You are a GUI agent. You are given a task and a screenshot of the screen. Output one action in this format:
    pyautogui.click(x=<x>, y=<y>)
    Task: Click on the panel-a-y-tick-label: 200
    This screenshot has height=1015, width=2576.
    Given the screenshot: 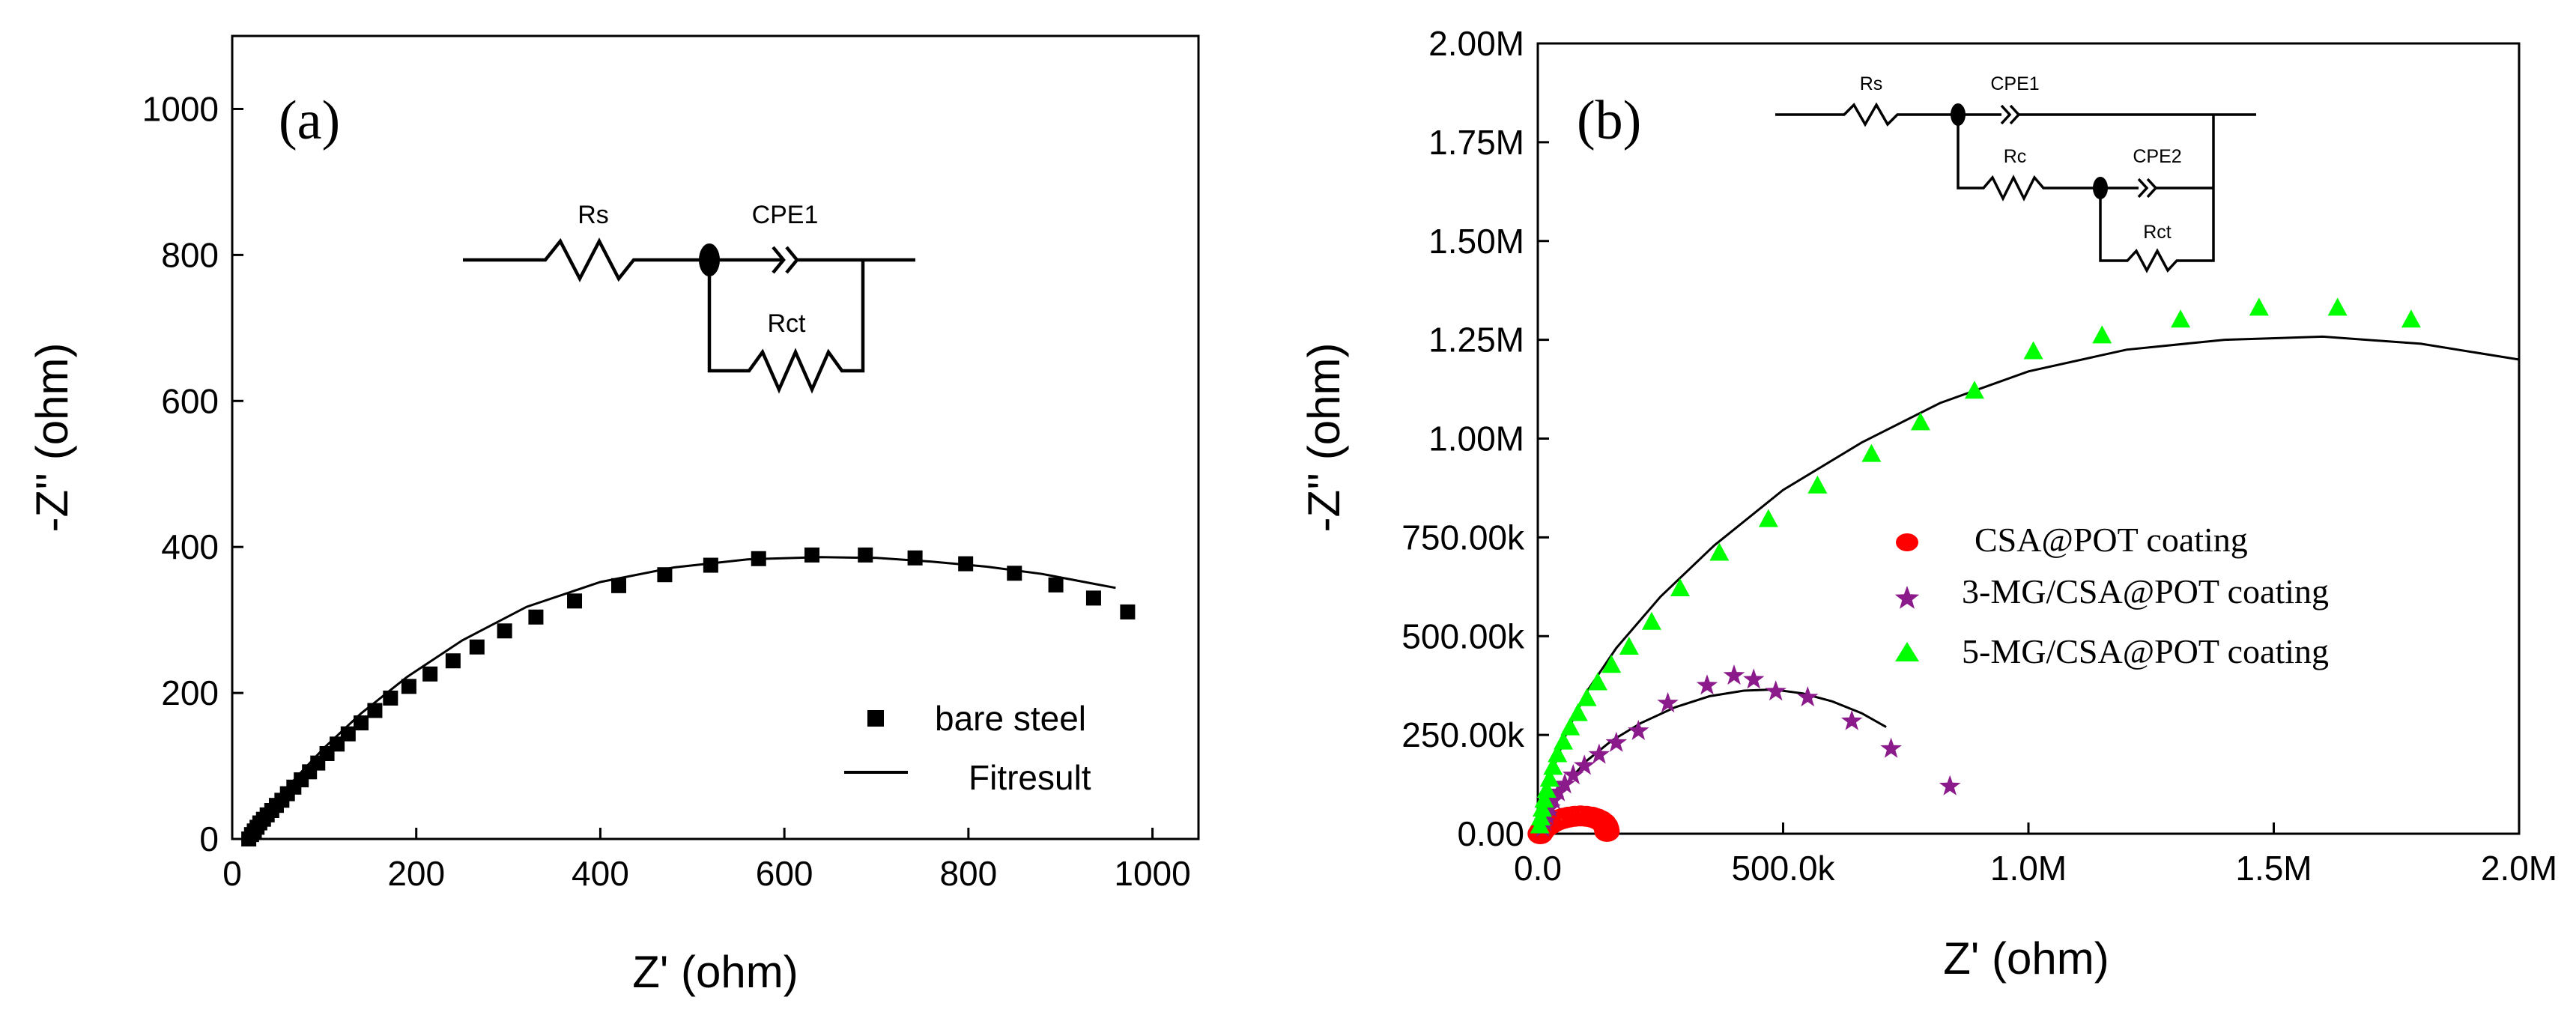 What is the action you would take?
    pyautogui.click(x=190, y=692)
    